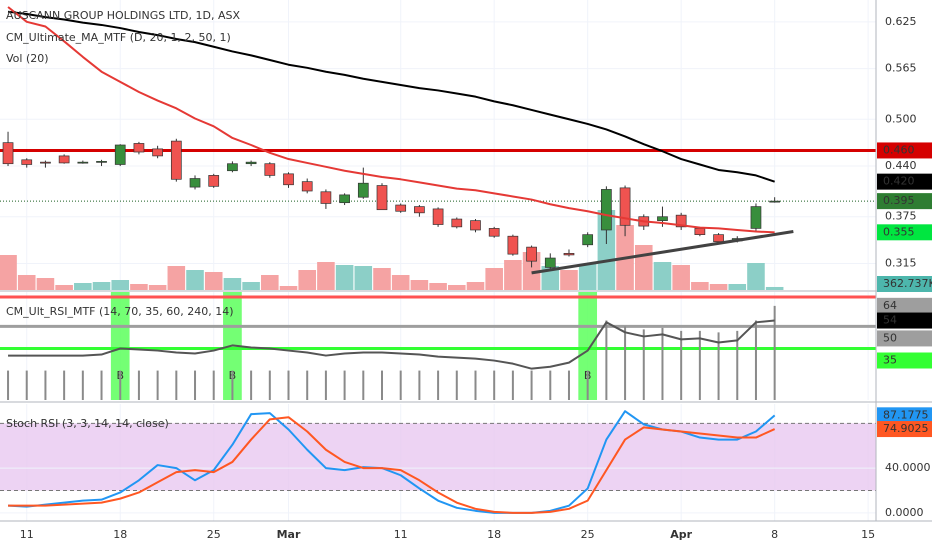 The image size is (932, 550). Describe the element at coordinates (588, 534) in the screenshot. I see `x-tick-label: 25` at that location.